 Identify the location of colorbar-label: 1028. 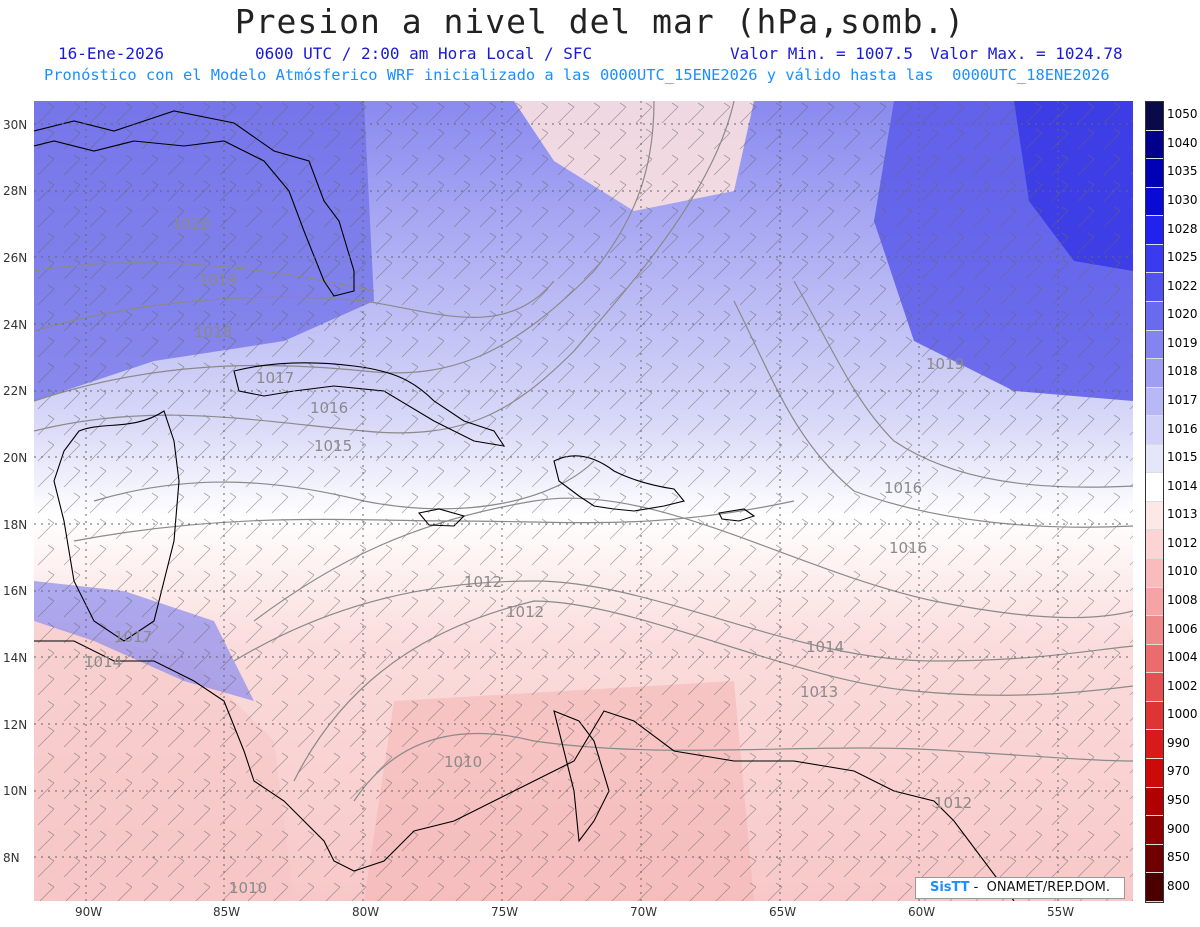
(1182, 228).